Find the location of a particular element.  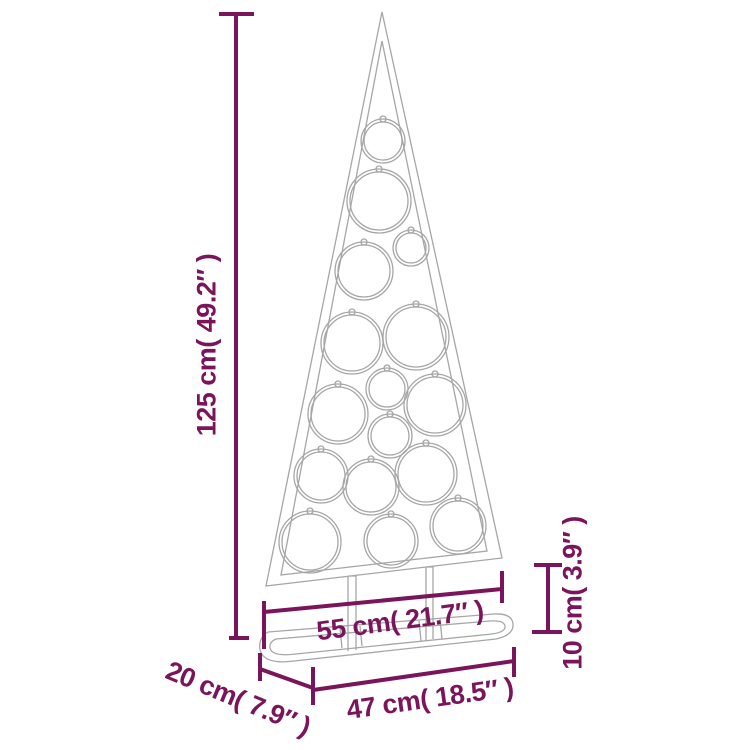

dimension-line-base-length is located at coordinates (414, 669).